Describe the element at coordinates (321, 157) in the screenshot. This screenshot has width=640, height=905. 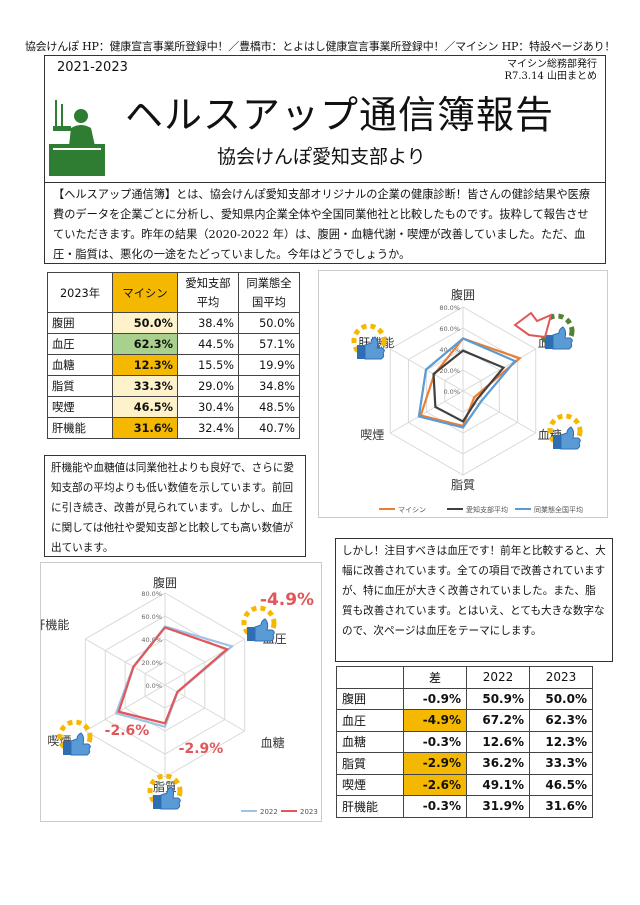
I see `page-subtitle: 協会けんぽ愛知支部より` at that location.